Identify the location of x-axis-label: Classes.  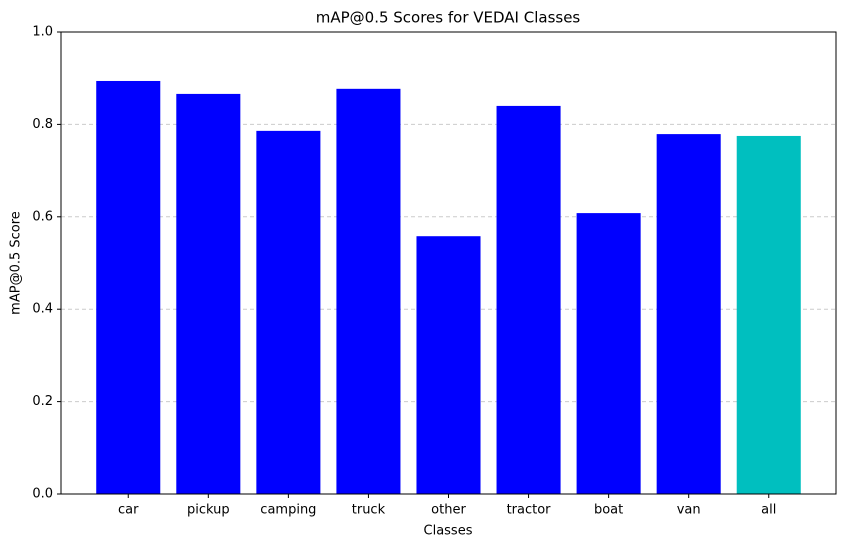
(448, 531).